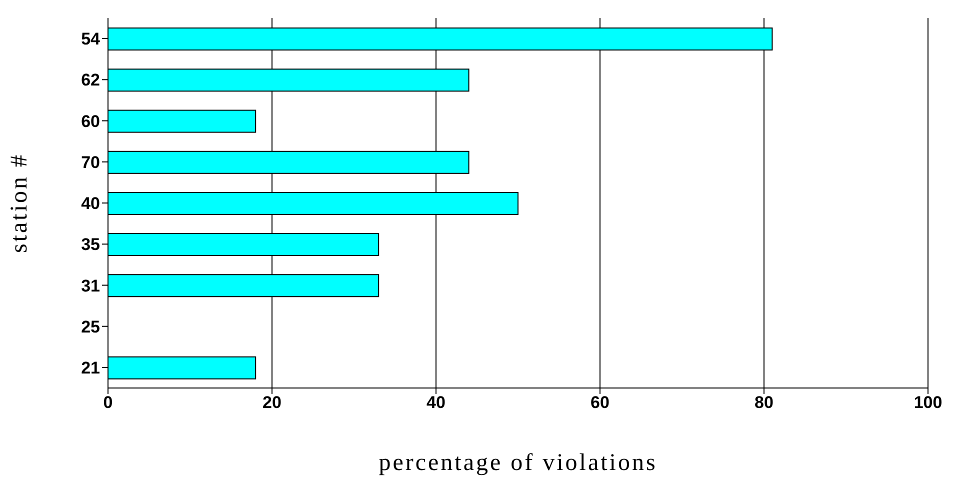 The image size is (956, 487). I want to click on y-tick-label: 31, so click(90, 286).